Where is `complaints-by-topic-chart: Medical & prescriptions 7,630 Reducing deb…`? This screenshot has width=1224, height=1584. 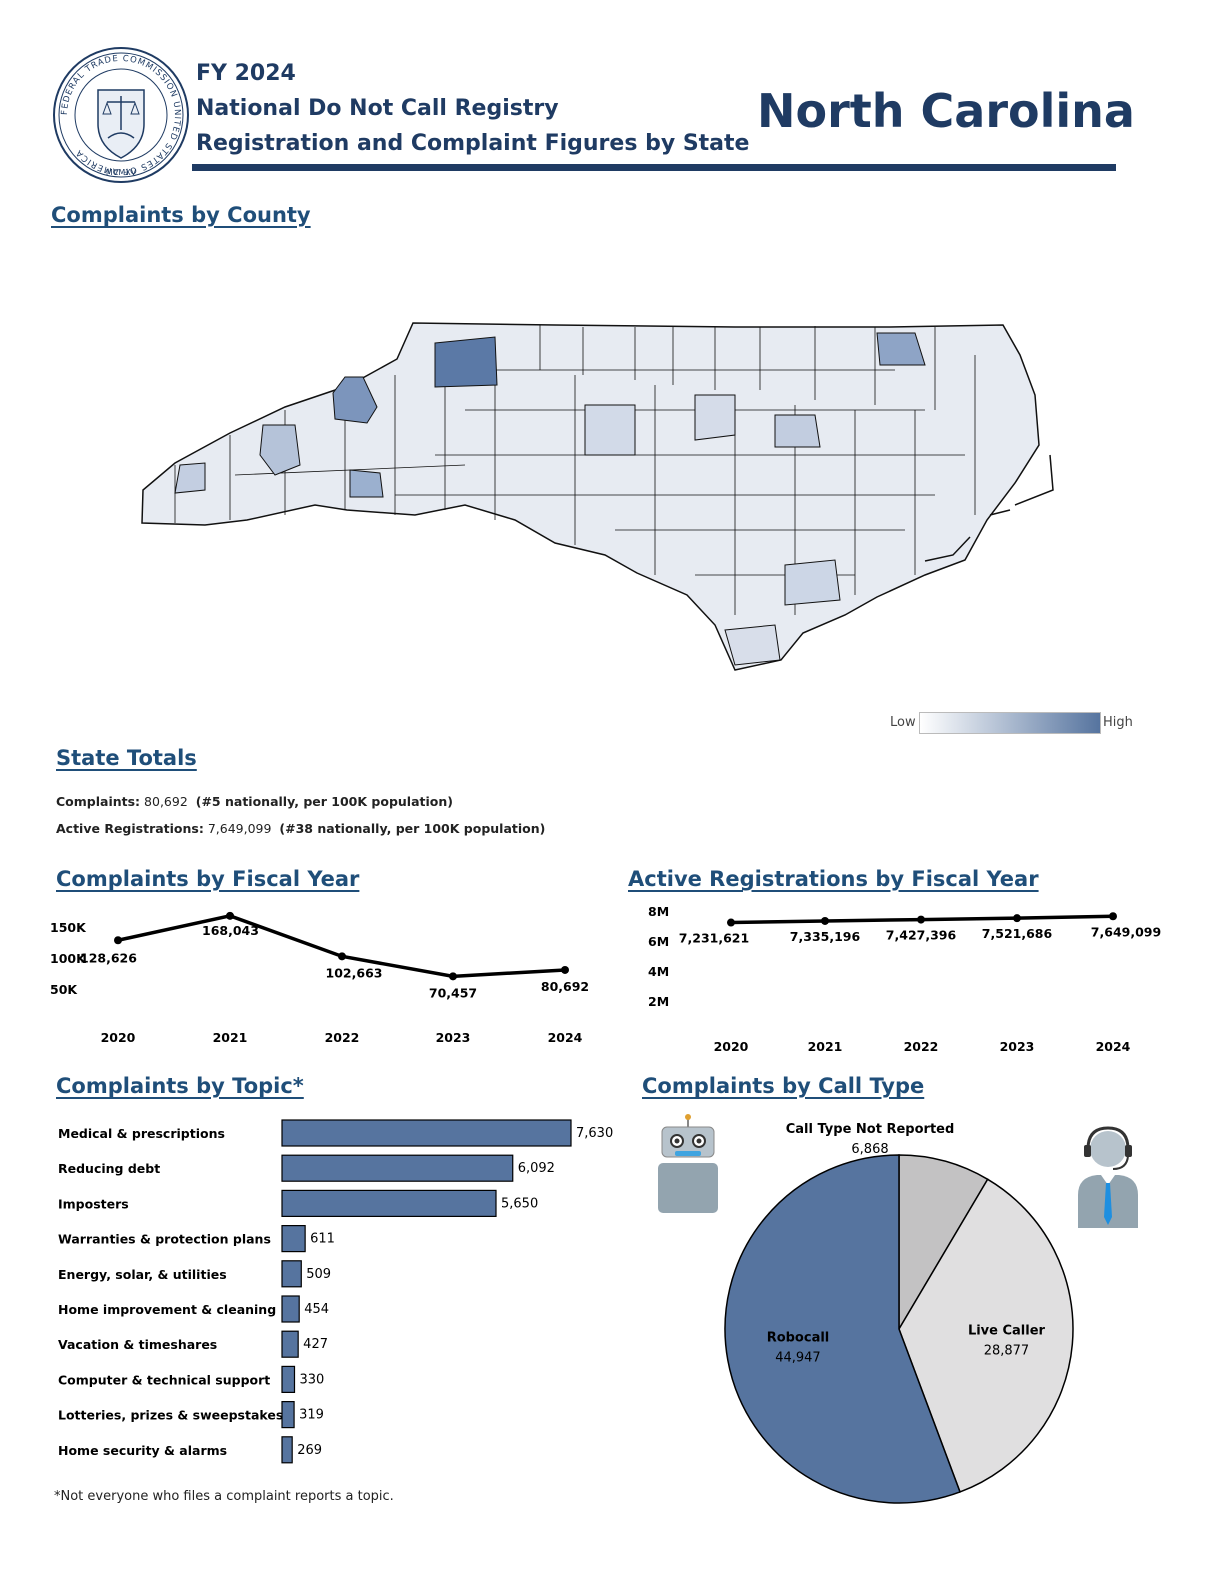
complaints-by-topic-chart: Medical & prescriptions 7,630 Reducing deb… is located at coordinates (335, 1291).